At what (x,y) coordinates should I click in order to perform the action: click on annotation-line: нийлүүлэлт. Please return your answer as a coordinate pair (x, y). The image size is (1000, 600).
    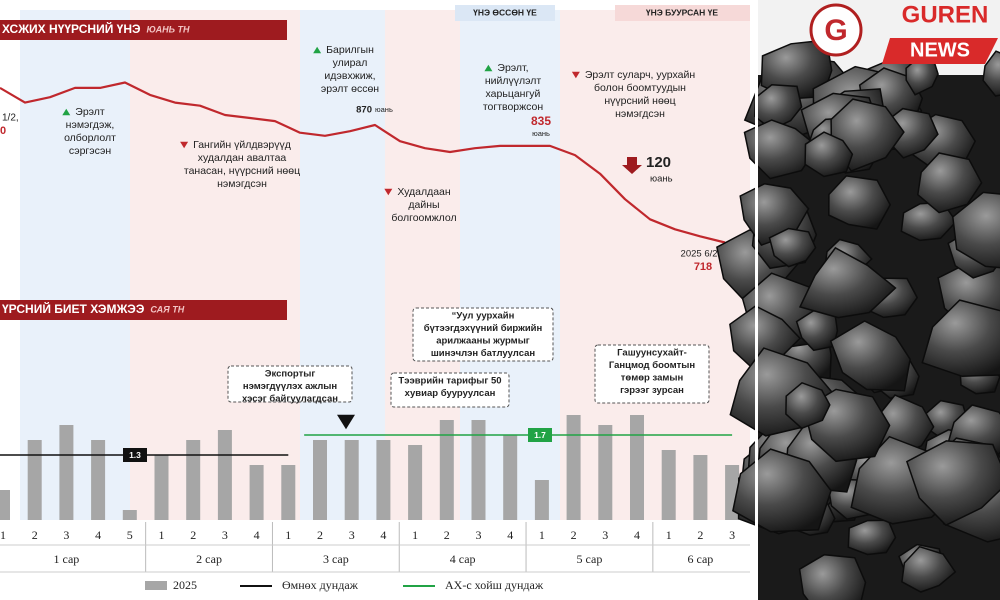
    Looking at the image, I should click on (513, 81).